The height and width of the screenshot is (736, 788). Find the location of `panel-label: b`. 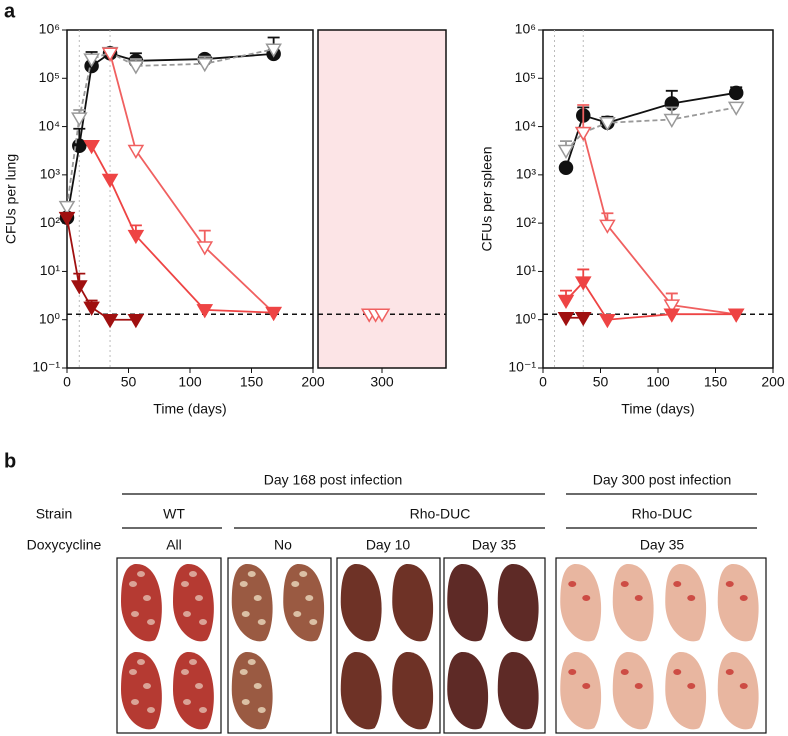

panel-label: b is located at coordinates (10, 461).